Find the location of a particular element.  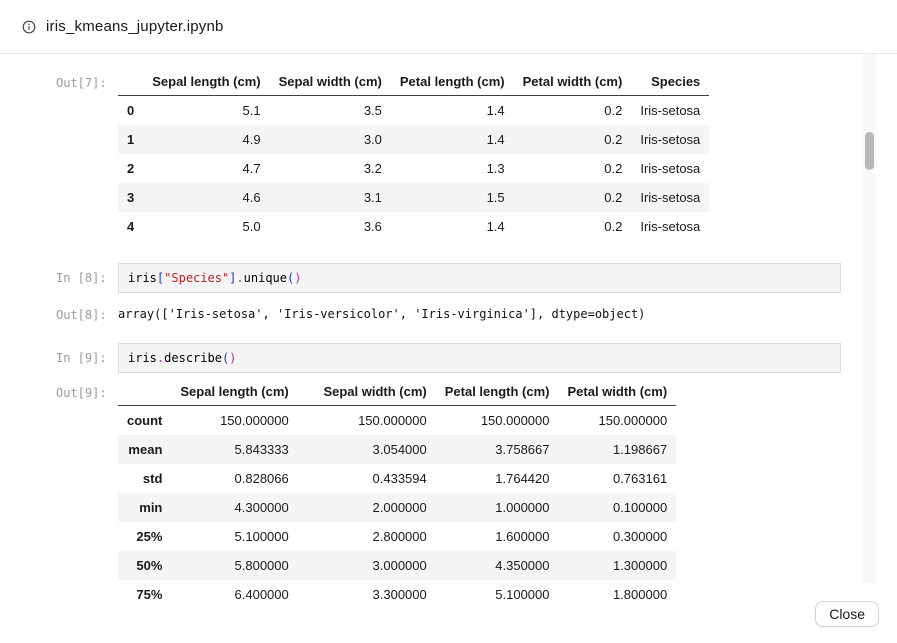

table-cell: 1.198667 is located at coordinates (640, 449).